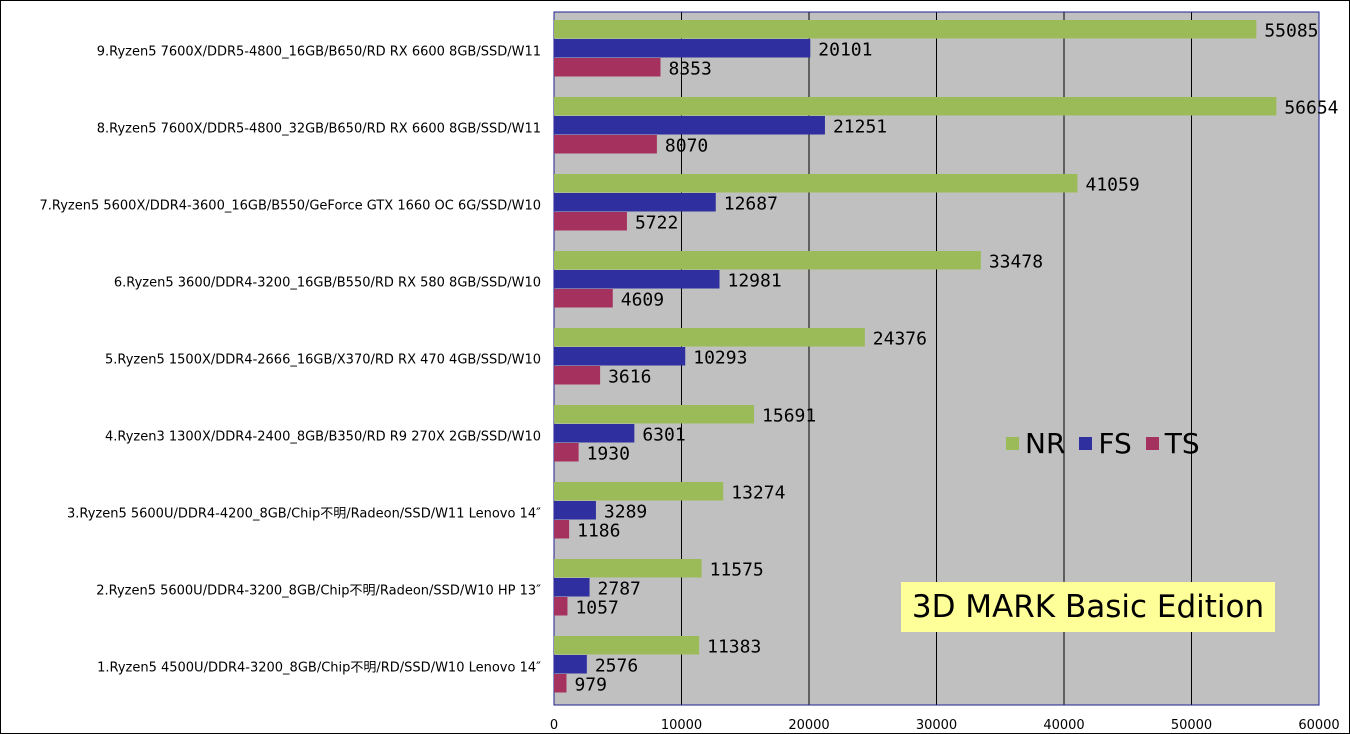 The image size is (1350, 734). What do you see at coordinates (734, 646) in the screenshot?
I see `data-label-nr: 11383` at bounding box center [734, 646].